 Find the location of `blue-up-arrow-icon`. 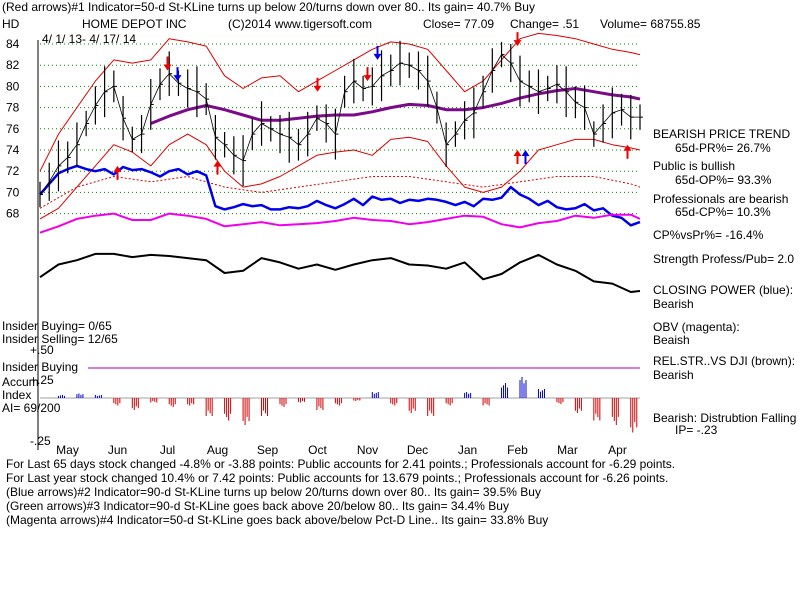

blue-up-arrow-icon is located at coordinates (525, 157).